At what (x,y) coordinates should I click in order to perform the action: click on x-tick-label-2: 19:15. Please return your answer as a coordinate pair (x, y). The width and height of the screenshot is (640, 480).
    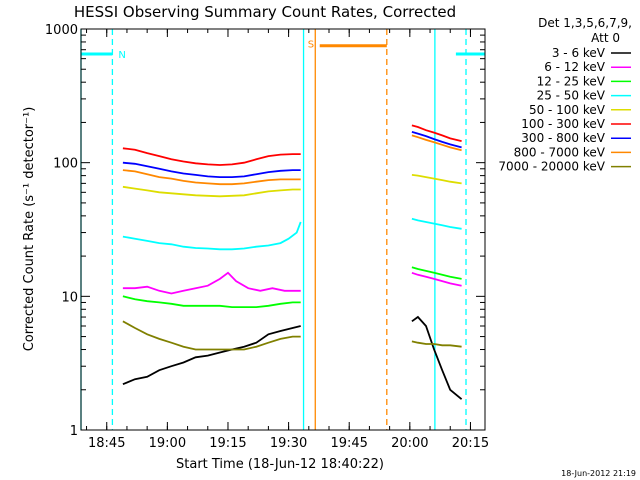
    Looking at the image, I should click on (227, 443).